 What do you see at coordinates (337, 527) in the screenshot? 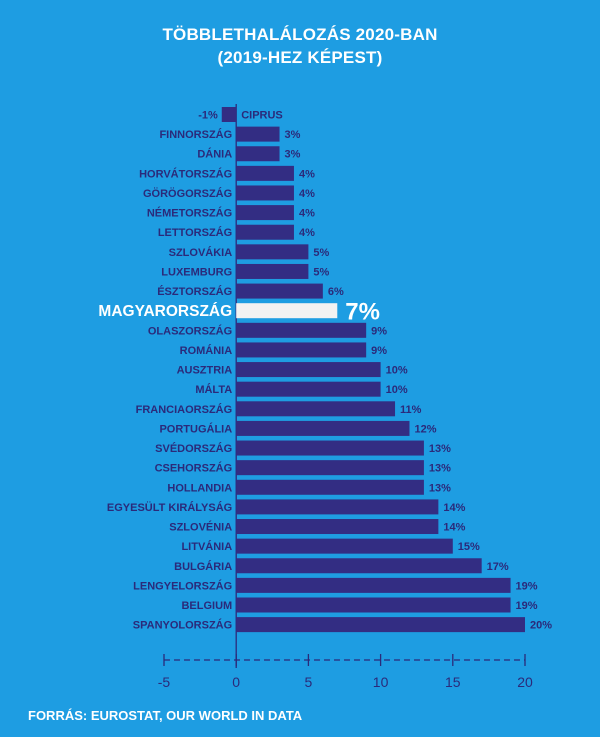
I see `bar-szlovénia` at bounding box center [337, 527].